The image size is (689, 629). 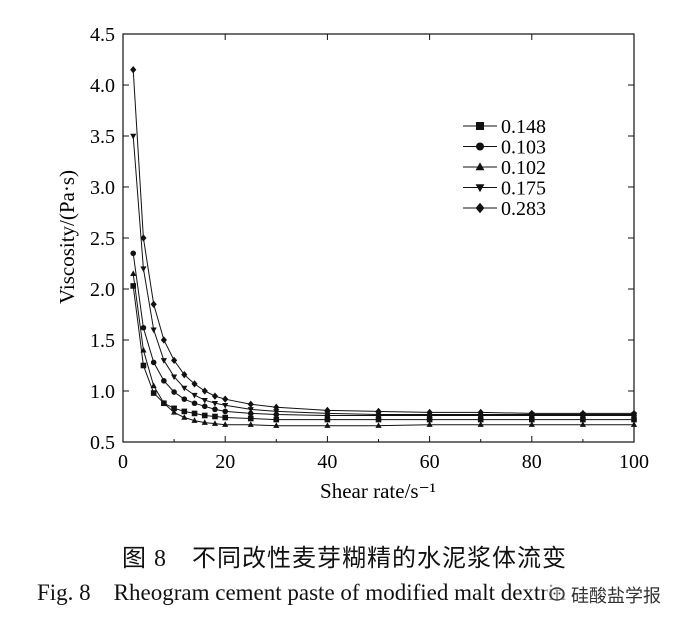 I want to click on legend-entry: 0.283, so click(x=504, y=209).